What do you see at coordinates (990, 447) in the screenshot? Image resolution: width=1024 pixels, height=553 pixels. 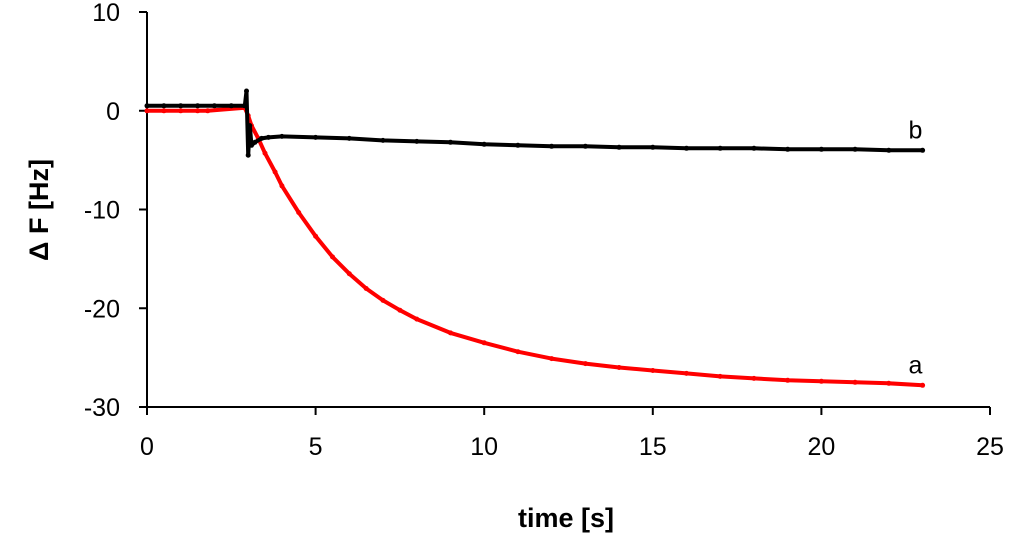 I see `x-tick-label: 25` at bounding box center [990, 447].